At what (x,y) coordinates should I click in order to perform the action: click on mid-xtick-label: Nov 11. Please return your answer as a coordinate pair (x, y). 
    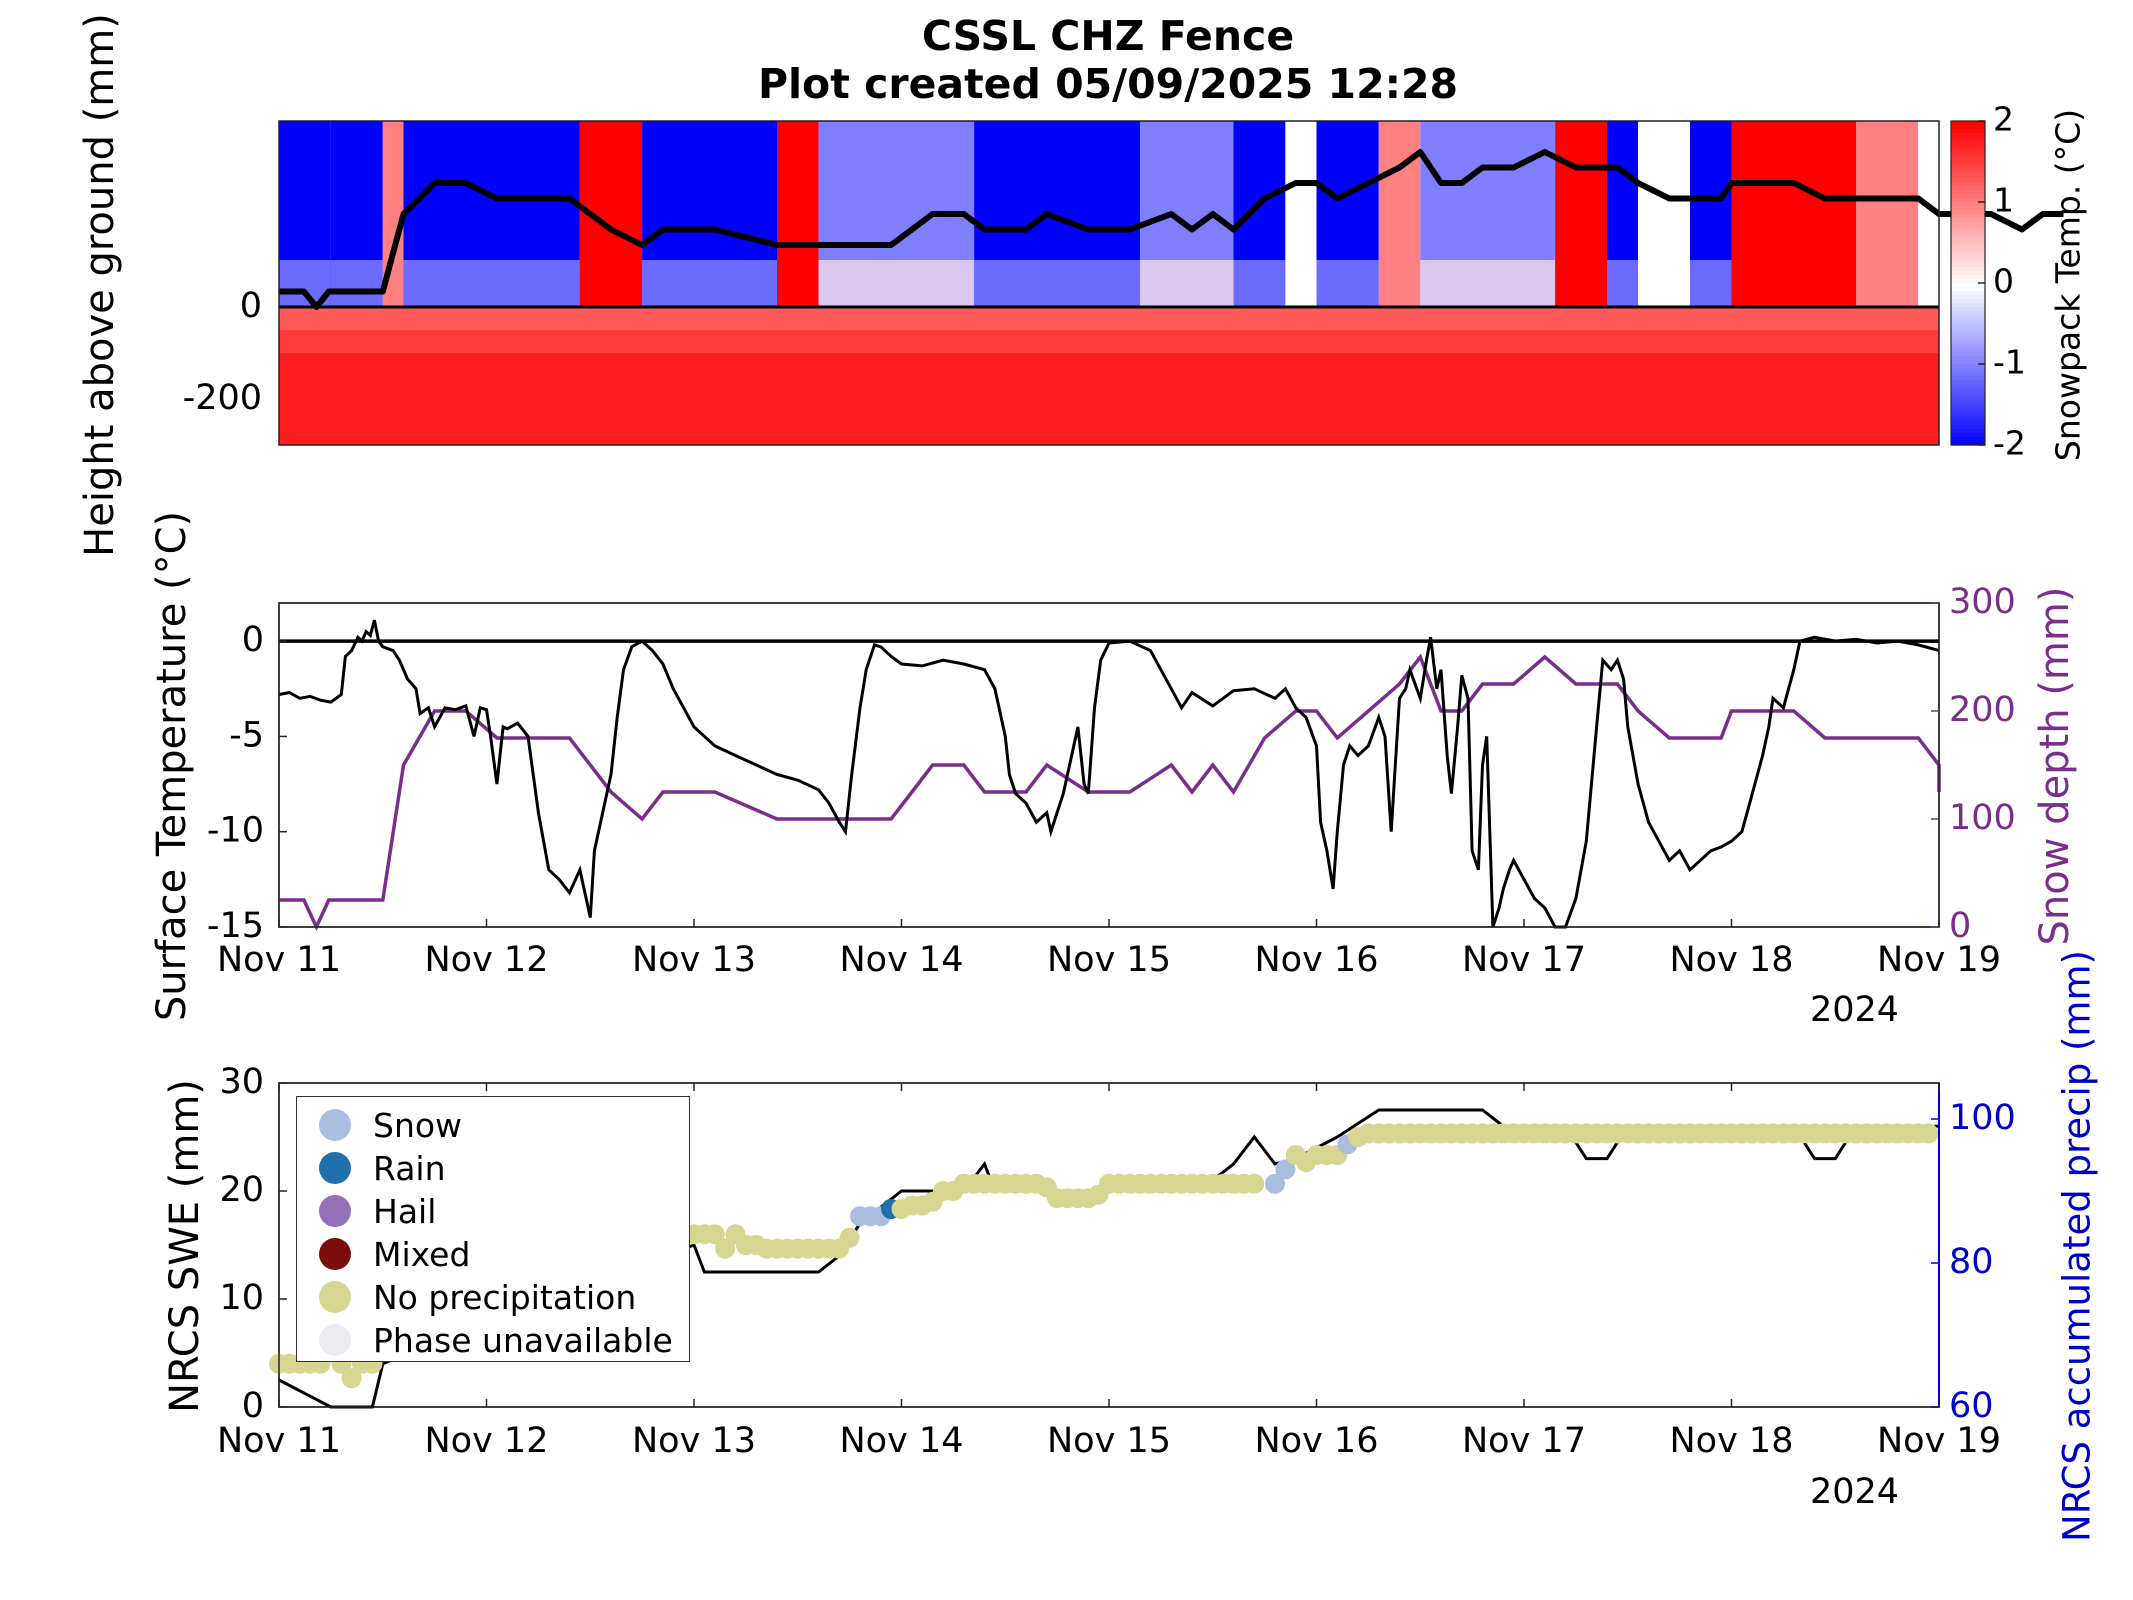
    Looking at the image, I should click on (279, 960).